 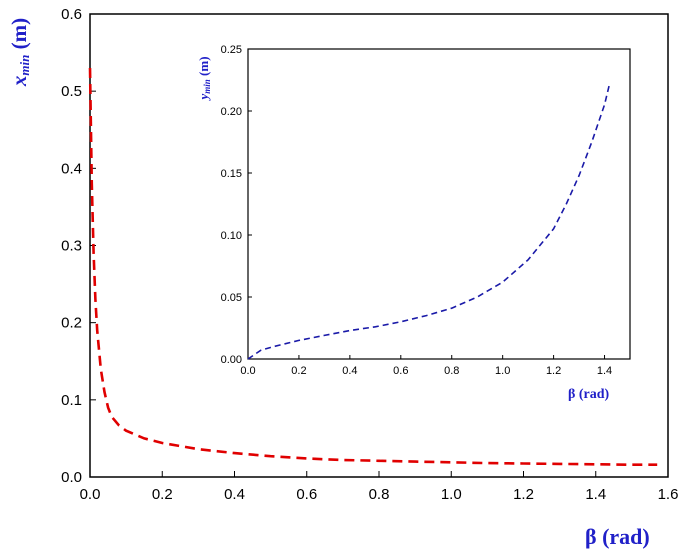 I want to click on main-y-ticks: 0.0 0.1 0.2 0.3 0.4 0.5 0.6, so click(x=78, y=246).